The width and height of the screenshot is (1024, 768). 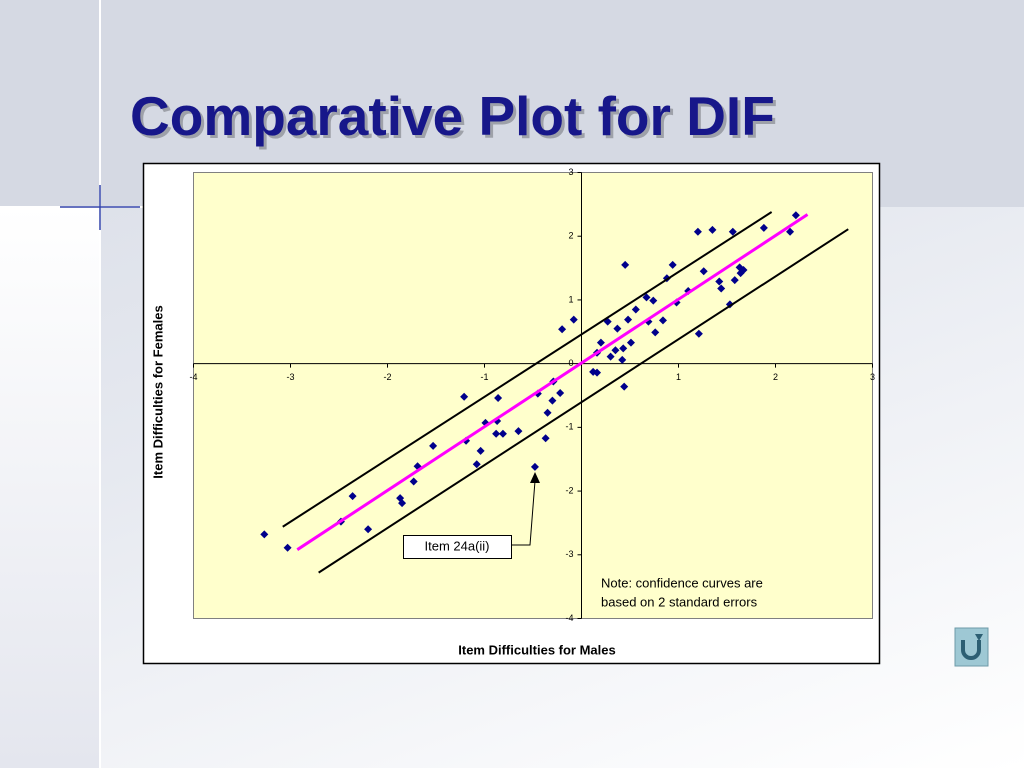 I want to click on y-tick-label: -4, so click(x=569, y=618).